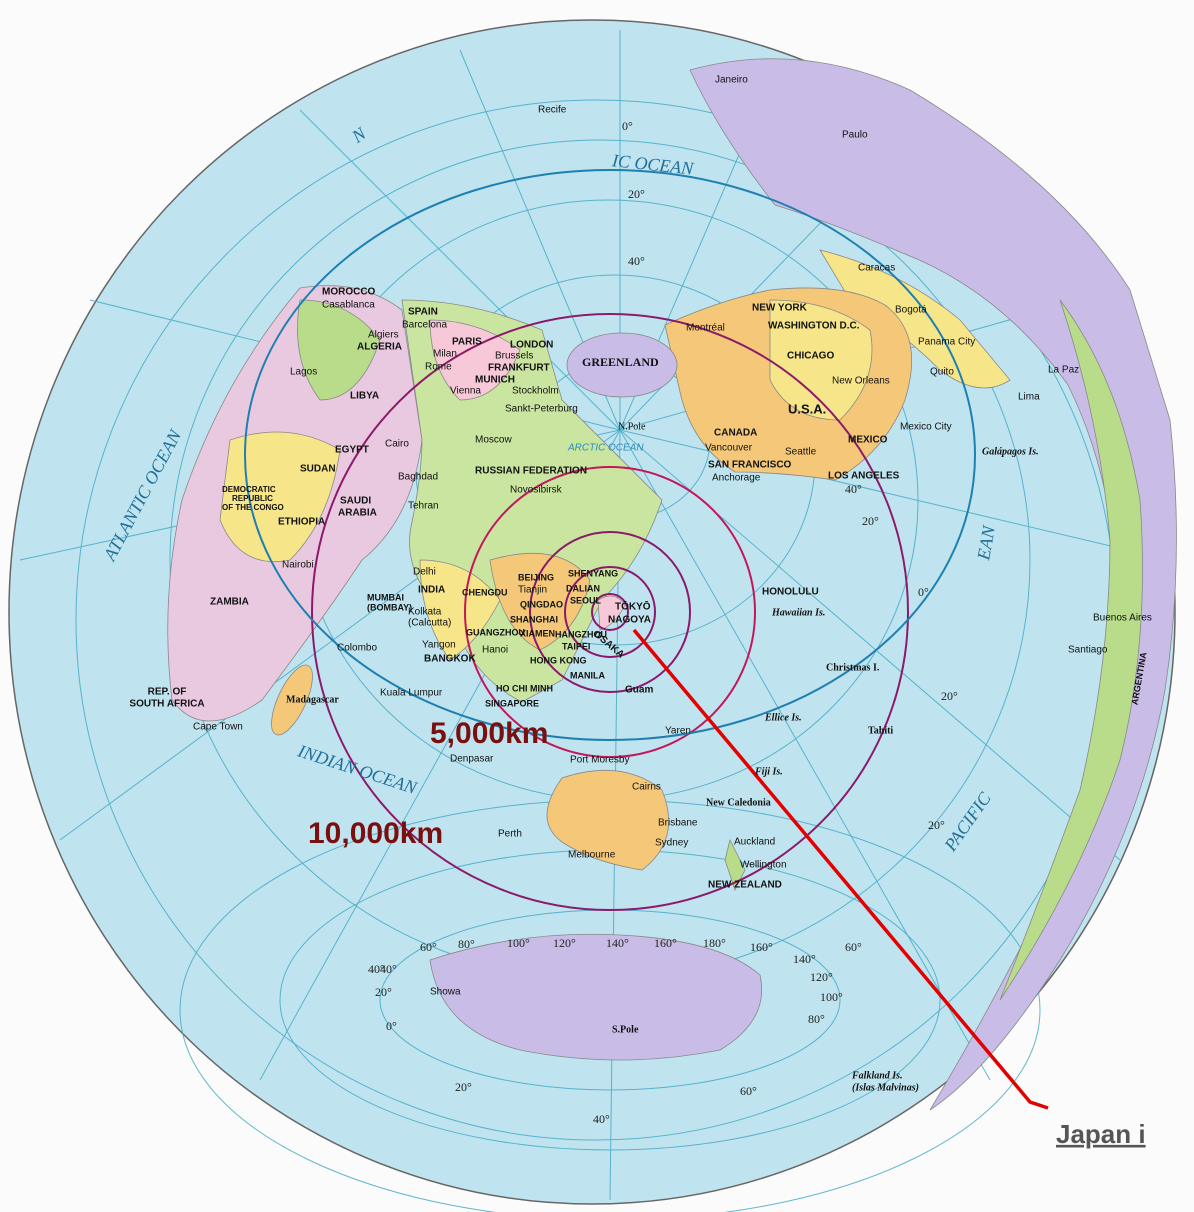 This screenshot has height=1212, width=1194. I want to click on place-label: HONG KONG, so click(558, 660).